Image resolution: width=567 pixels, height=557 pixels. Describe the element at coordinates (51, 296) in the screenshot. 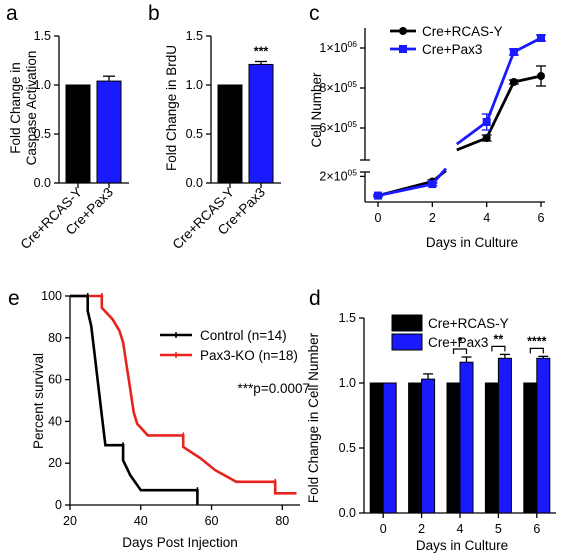

I see `panel-e-ytick-label: 100` at that location.